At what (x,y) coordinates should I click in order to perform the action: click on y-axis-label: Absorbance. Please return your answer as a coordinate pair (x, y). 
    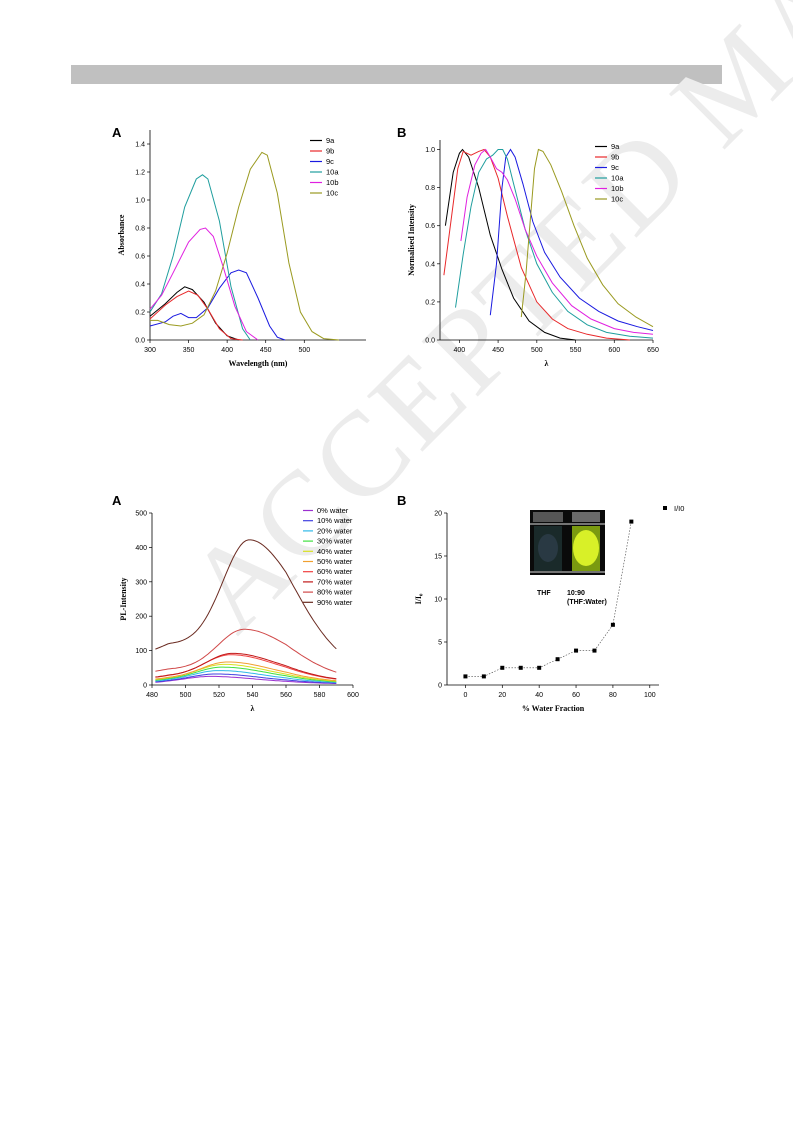
    Looking at the image, I should click on (121, 234).